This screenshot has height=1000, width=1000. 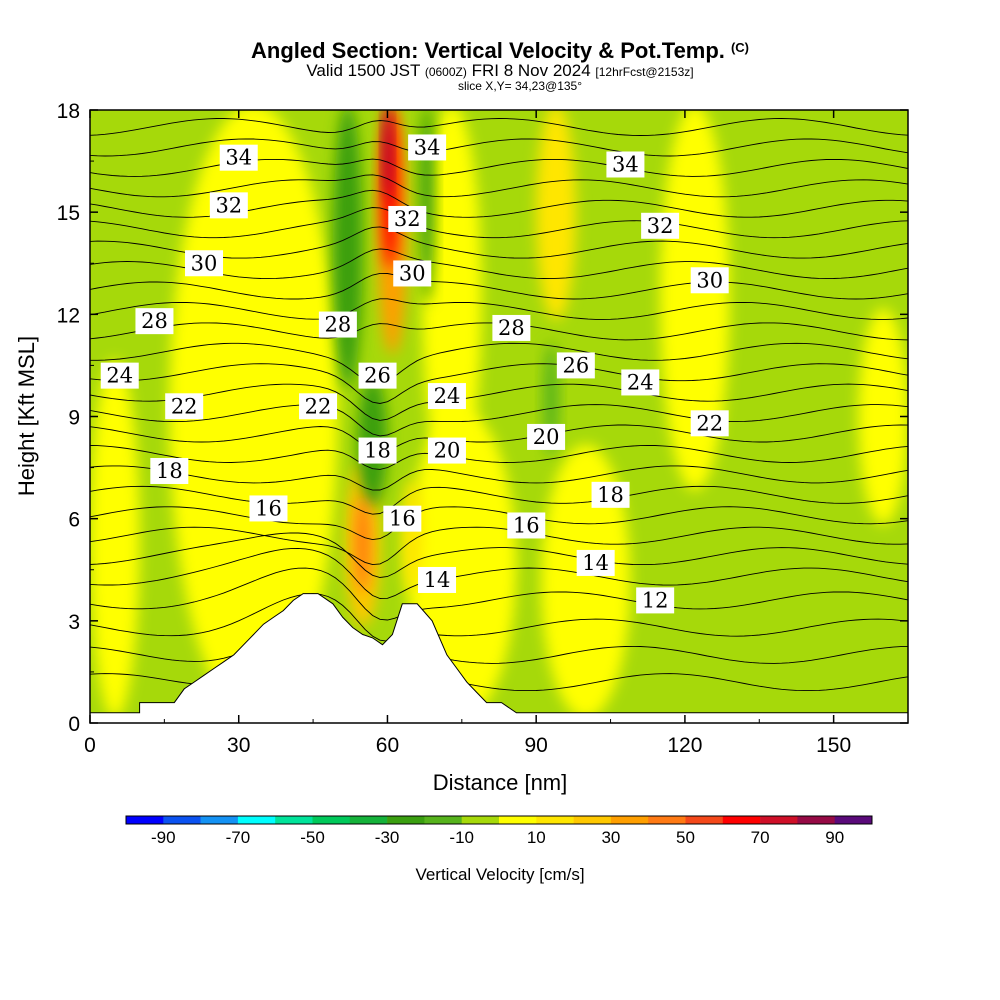 I want to click on y-tick-label: 15, so click(x=68, y=213).